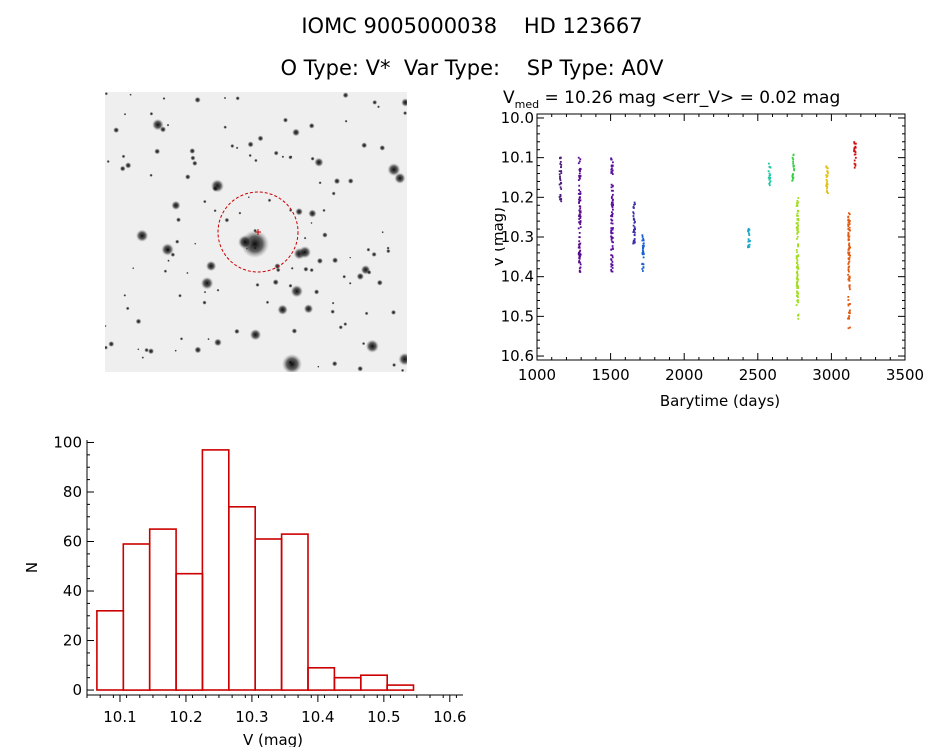  I want to click on histogram-x-label: V (mag), so click(273, 739).